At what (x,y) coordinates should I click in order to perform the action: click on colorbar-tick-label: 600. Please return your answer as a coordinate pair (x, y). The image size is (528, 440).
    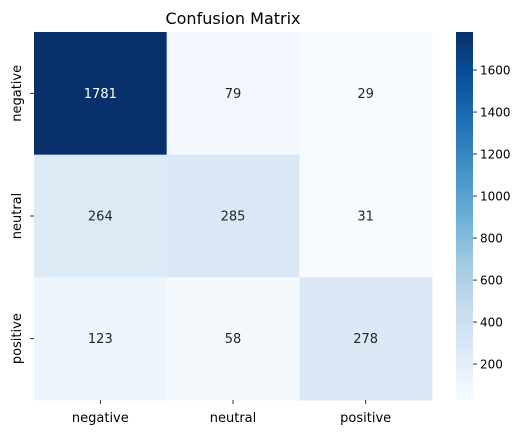
    Looking at the image, I should click on (491, 281).